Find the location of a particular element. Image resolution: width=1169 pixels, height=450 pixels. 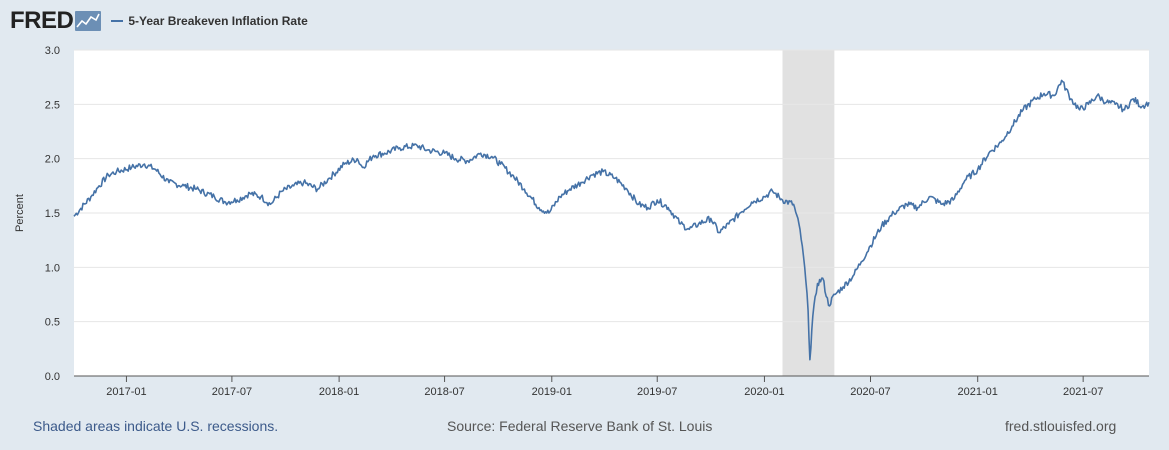

x-tick-label: 2021-07 is located at coordinates (1083, 392).